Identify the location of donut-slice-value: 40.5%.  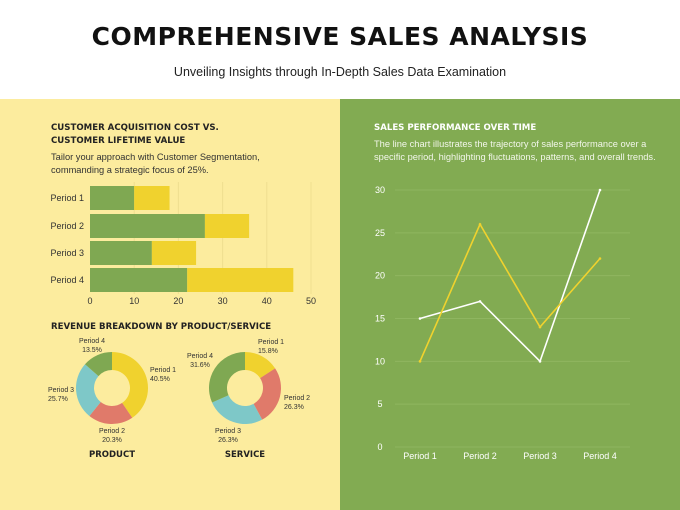
(160, 379).